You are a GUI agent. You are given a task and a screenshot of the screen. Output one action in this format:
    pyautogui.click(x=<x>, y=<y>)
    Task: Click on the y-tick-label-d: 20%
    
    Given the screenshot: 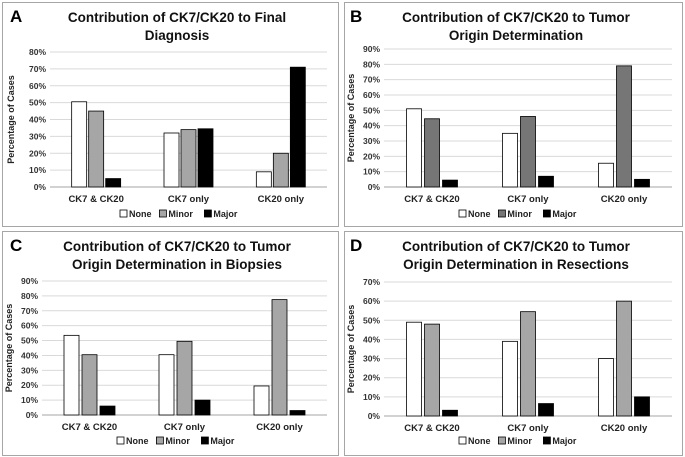 What is the action you would take?
    pyautogui.click(x=371, y=378)
    